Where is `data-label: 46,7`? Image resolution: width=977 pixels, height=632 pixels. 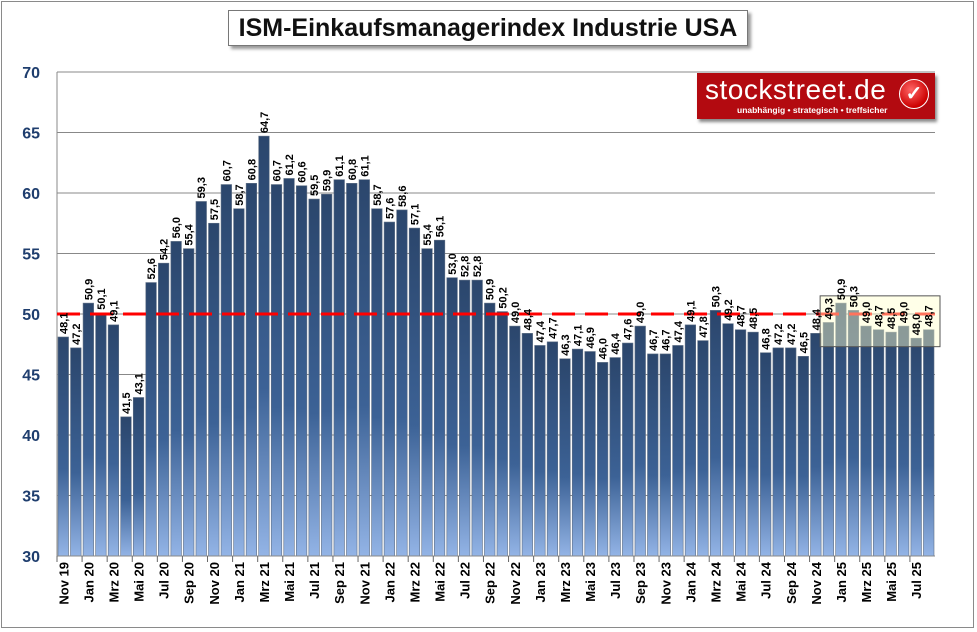 data-label: 46,7 is located at coordinates (666, 340).